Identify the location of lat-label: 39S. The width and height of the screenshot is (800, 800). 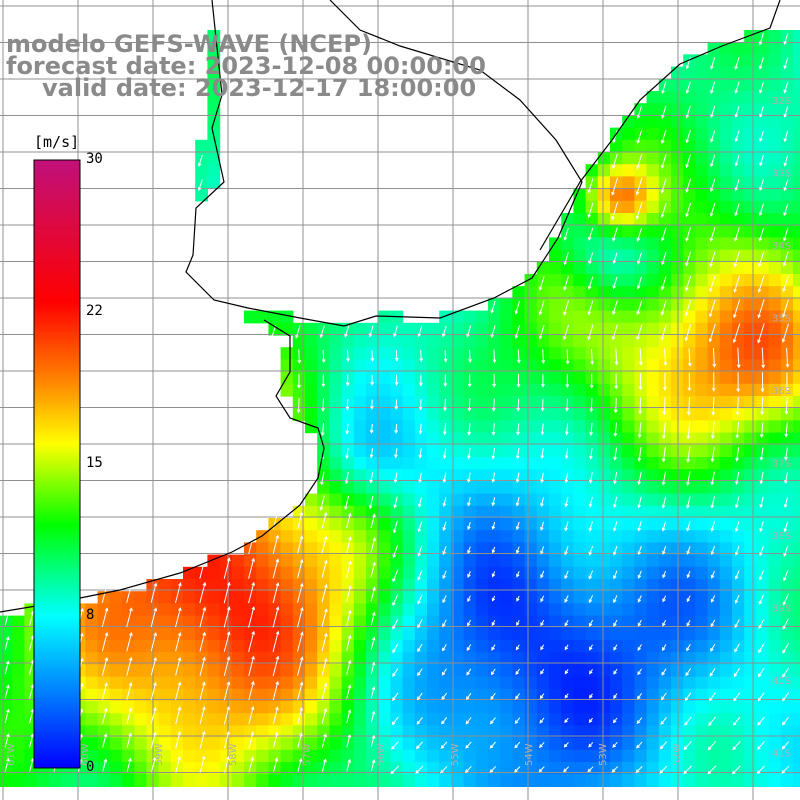
(781, 609).